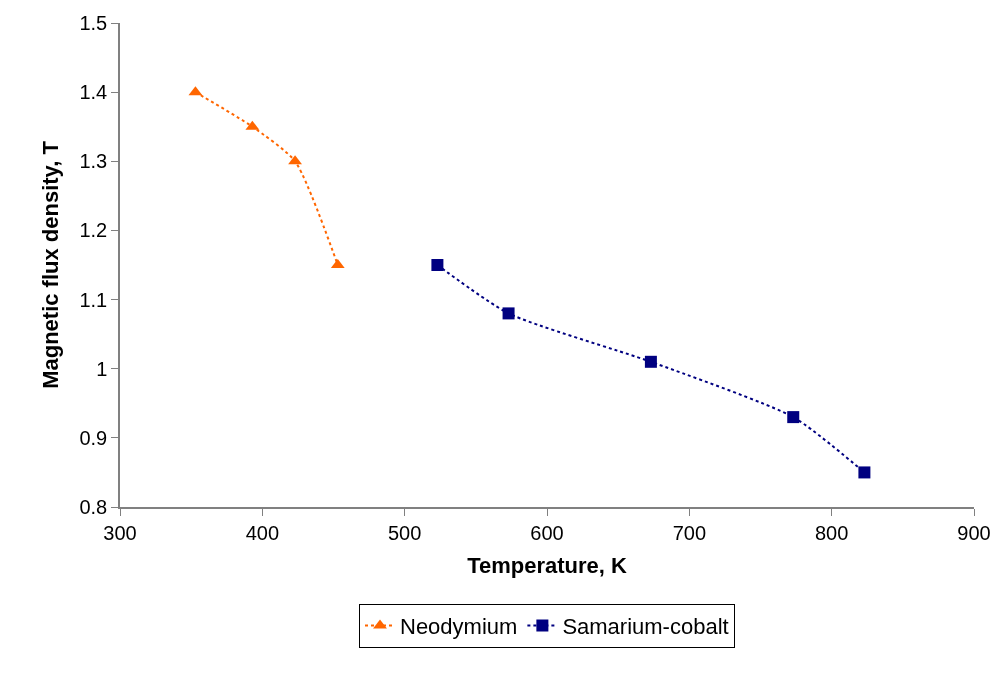 Image resolution: width=1003 pixels, height=677 pixels. I want to click on x-tick-label: 700, so click(689, 532).